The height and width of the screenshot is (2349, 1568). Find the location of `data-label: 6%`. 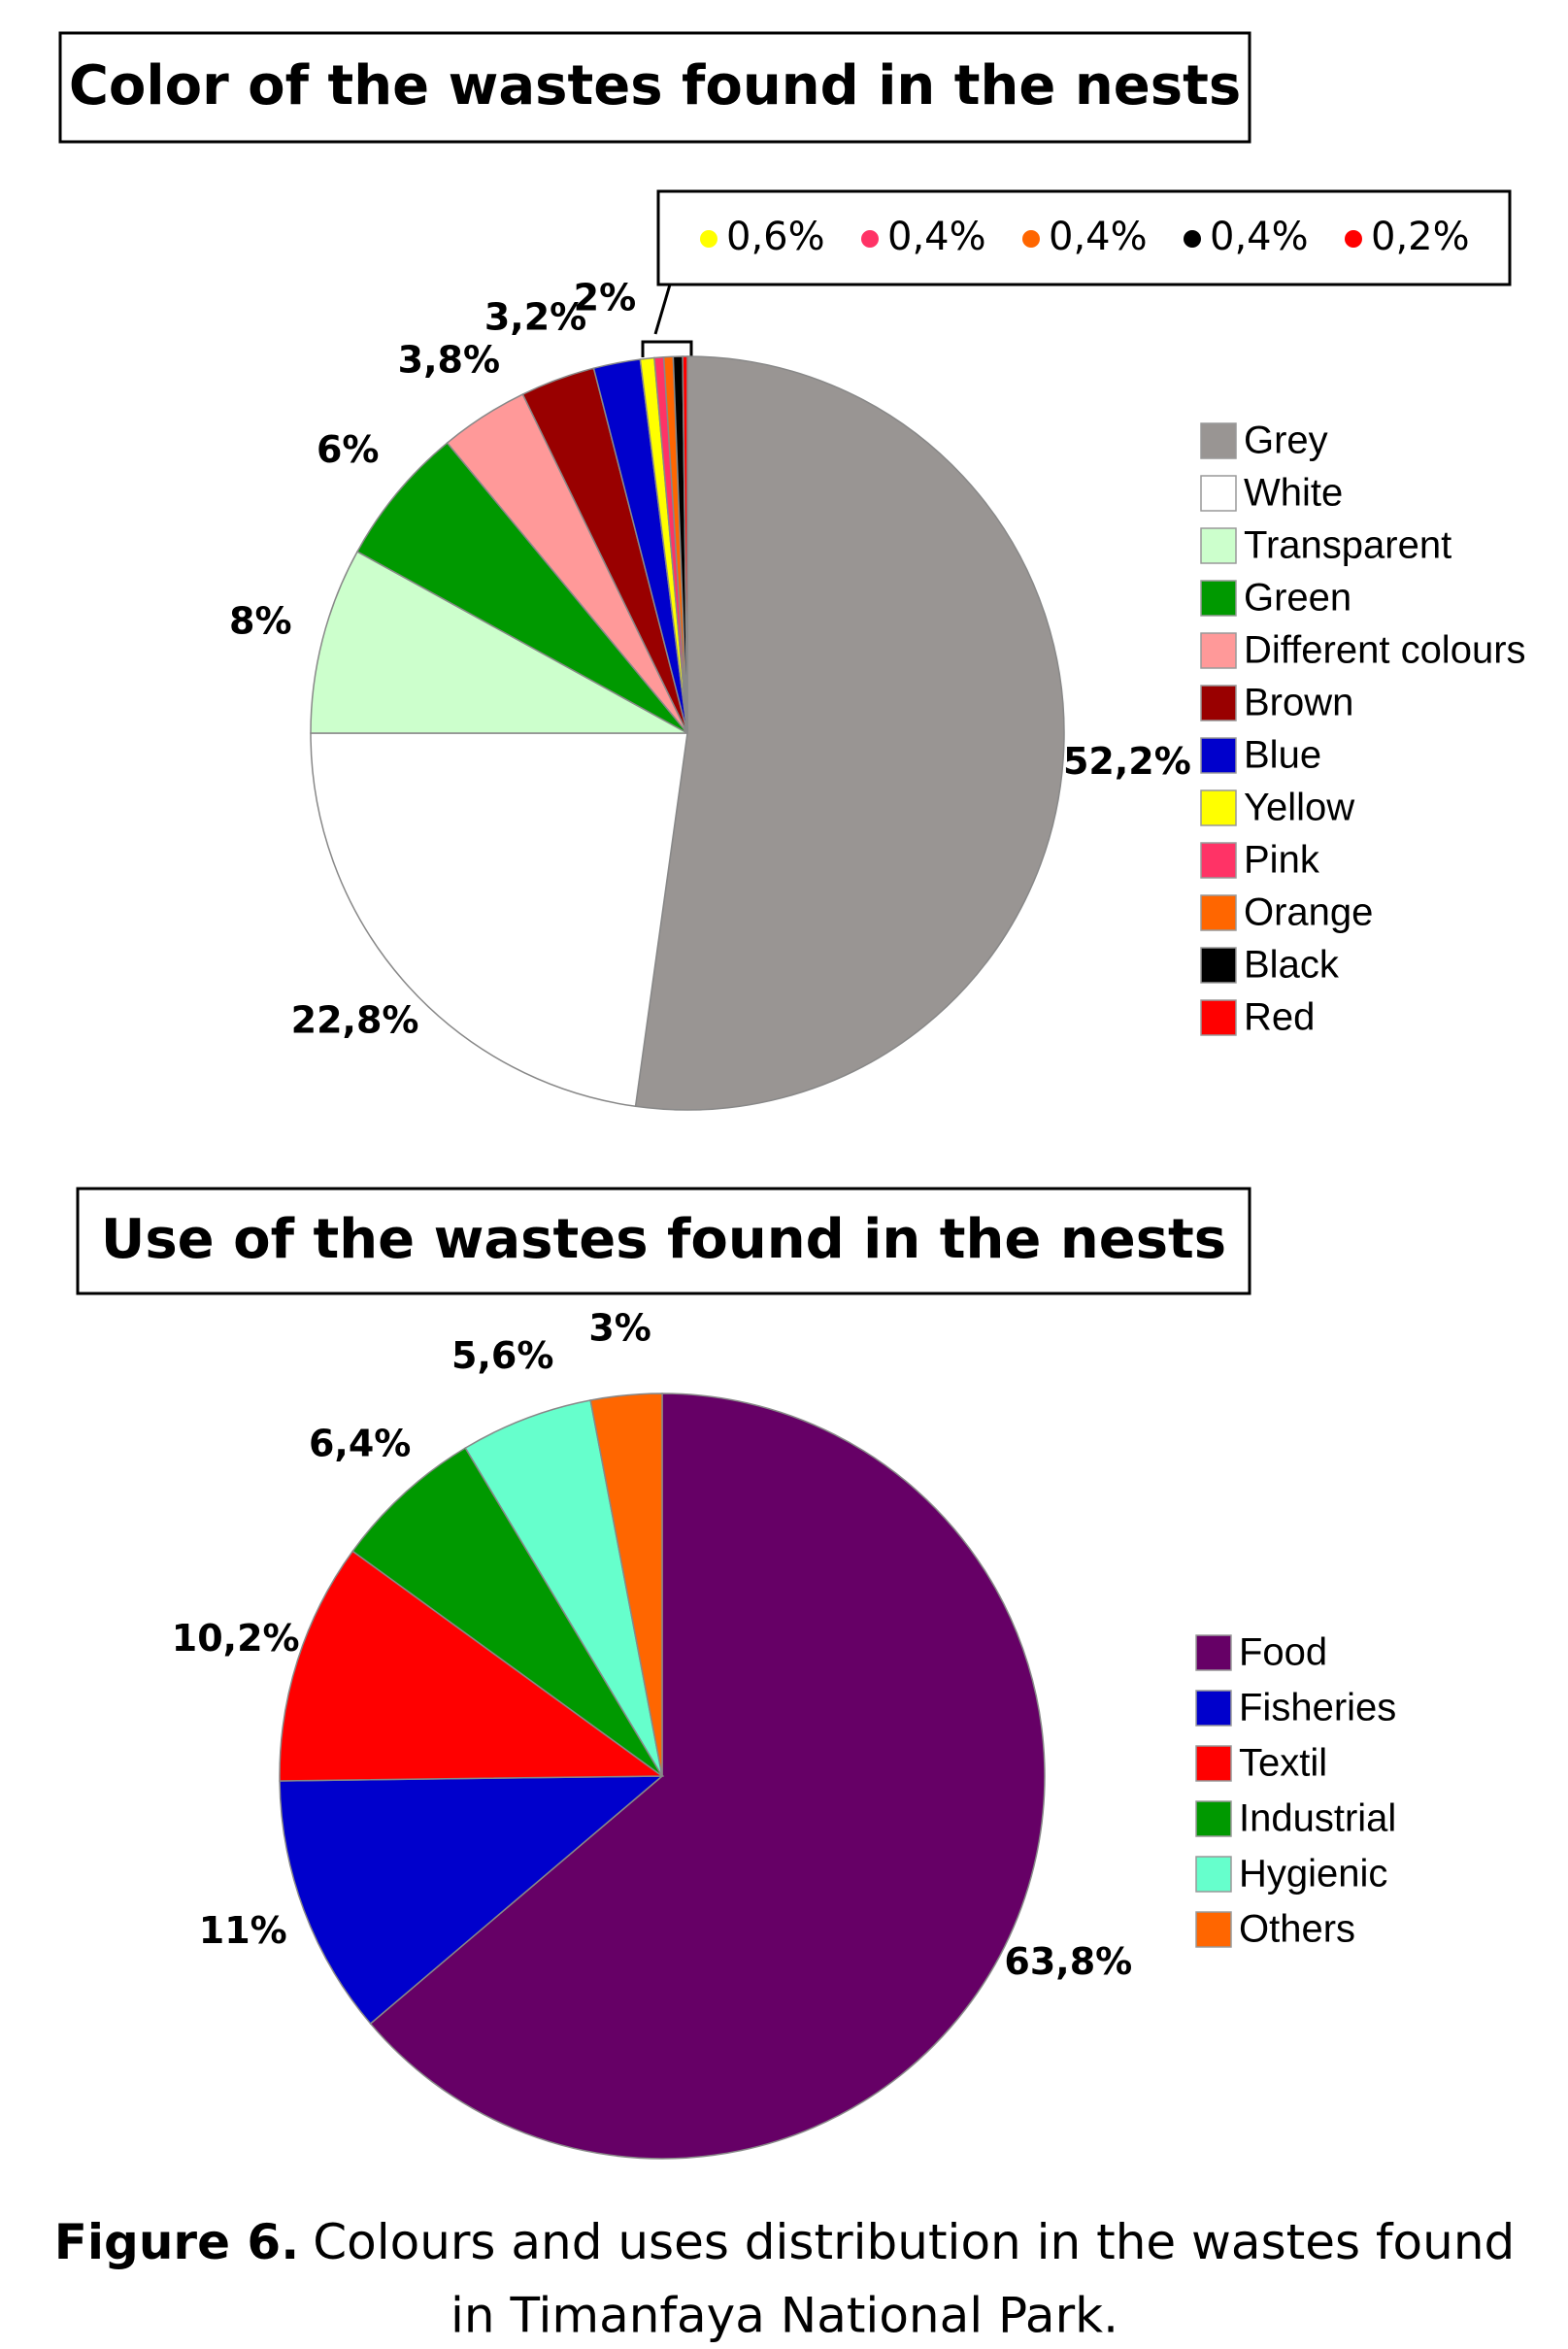

data-label: 6% is located at coordinates (348, 449).